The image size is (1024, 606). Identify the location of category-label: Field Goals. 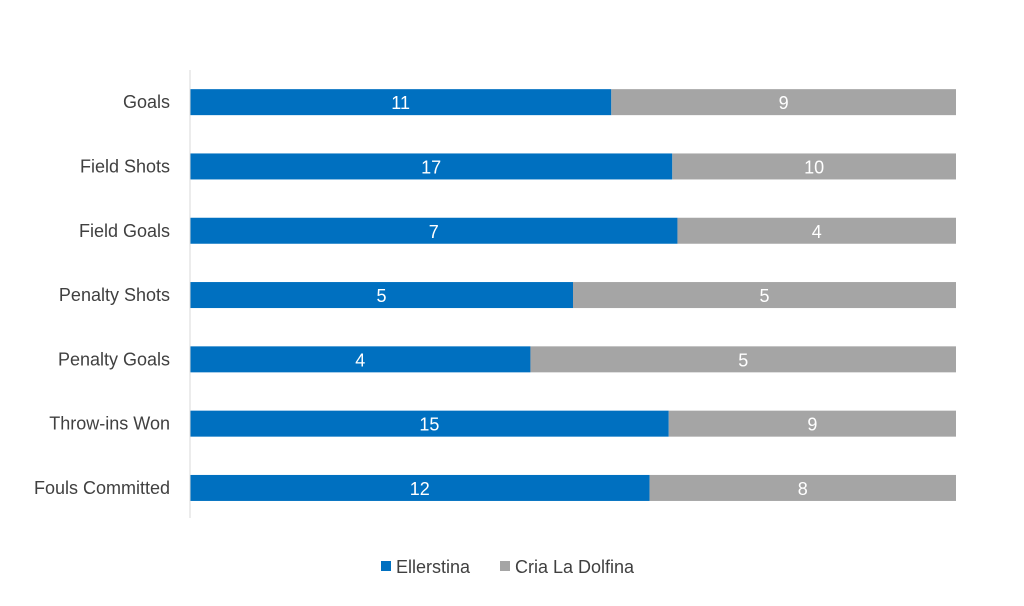
(124, 231).